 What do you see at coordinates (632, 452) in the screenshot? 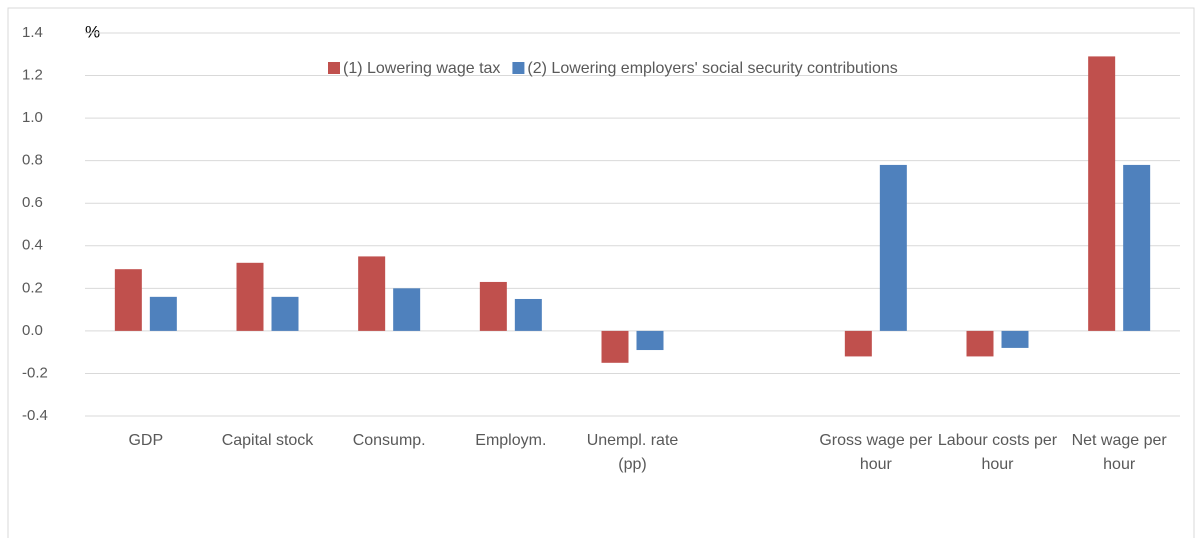
I see `x-tick-label: Unempl. rate (pp)` at bounding box center [632, 452].